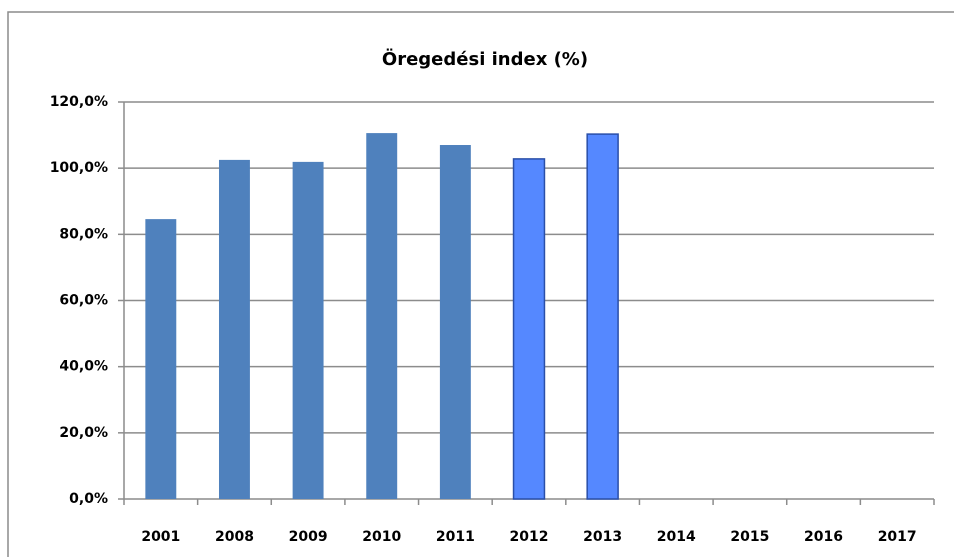 The image size is (954, 557). Describe the element at coordinates (897, 537) in the screenshot. I see `x-tick-label: 2017` at that location.